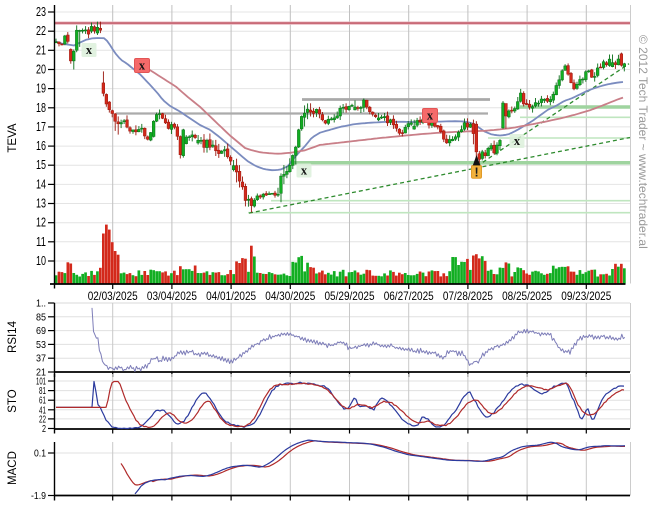 The height and width of the screenshot is (514, 657). What do you see at coordinates (42, 391) in the screenshot?
I see `svg-text: 81` at bounding box center [42, 391].